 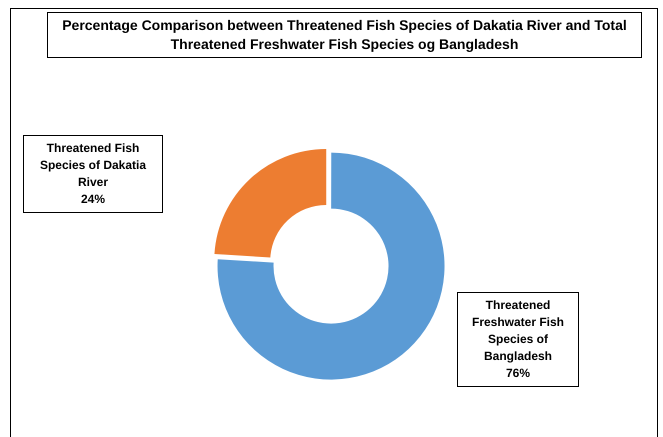 What do you see at coordinates (93, 165) in the screenshot?
I see `slice-label: Threatened Fish Species of Dakatia River` at bounding box center [93, 165].